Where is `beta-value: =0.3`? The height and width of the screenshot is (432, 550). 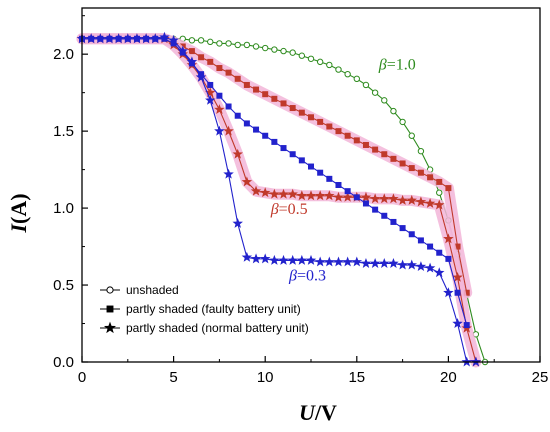
beta-value: =0.3 is located at coordinates (311, 275).